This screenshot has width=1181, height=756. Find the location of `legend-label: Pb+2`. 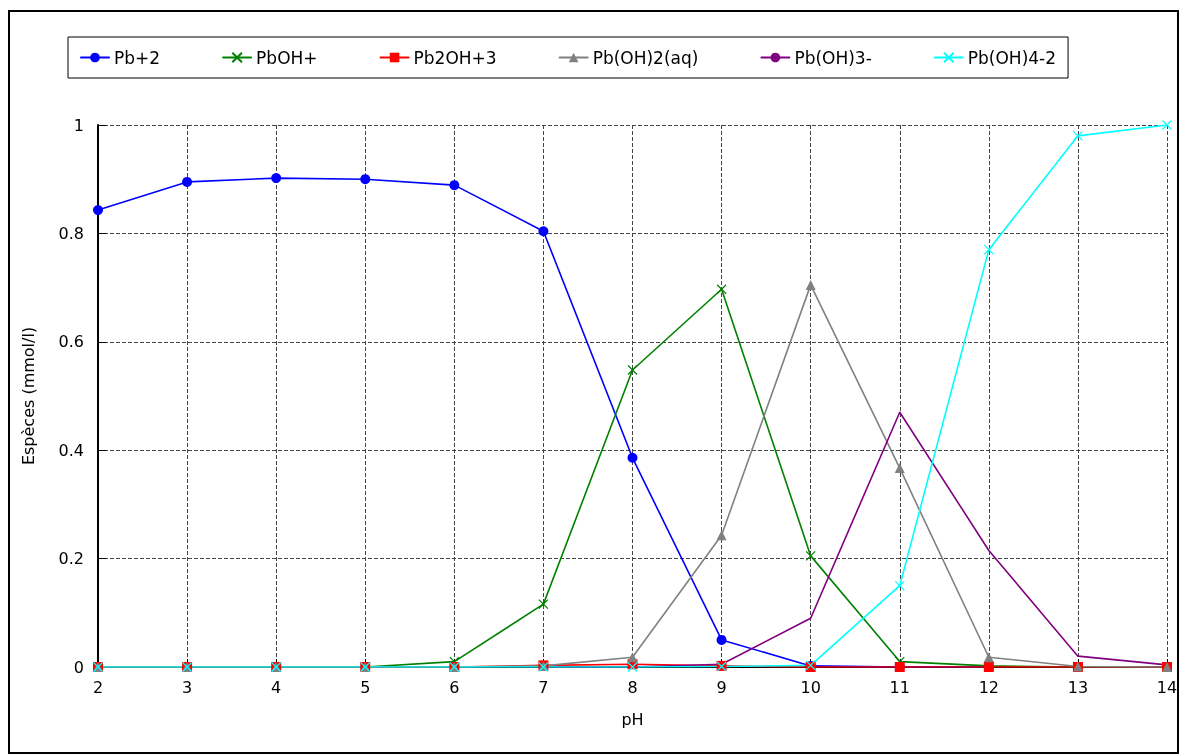

legend-label: Pb+2 is located at coordinates (137, 57).